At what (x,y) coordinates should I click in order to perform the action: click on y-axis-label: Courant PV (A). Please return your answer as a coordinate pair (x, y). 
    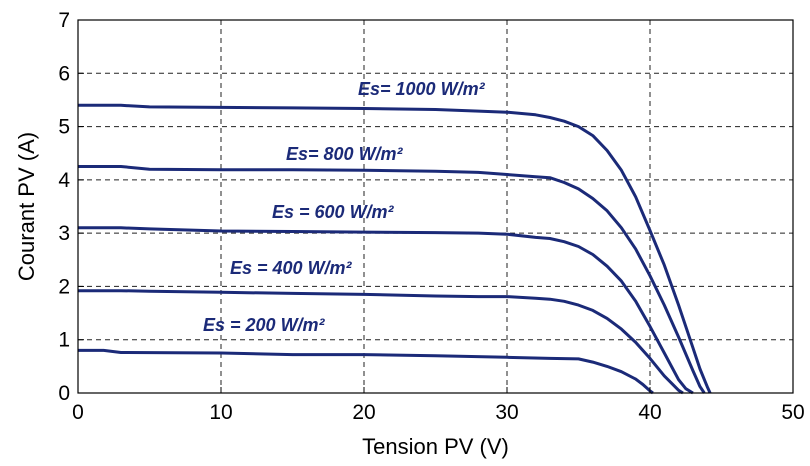
    Looking at the image, I should click on (26, 206).